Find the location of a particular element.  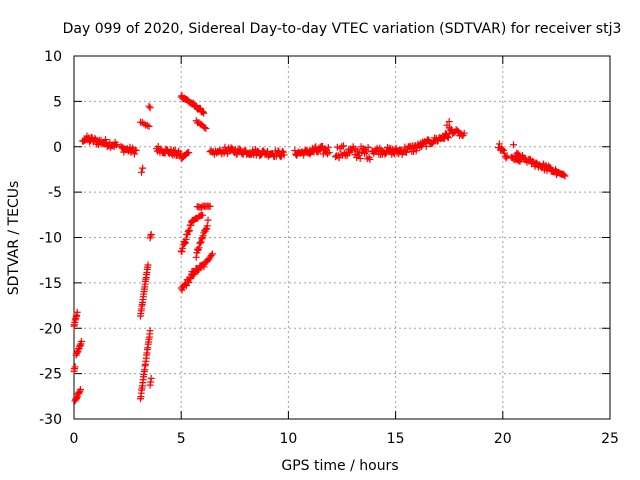

y-tick-label: -15 is located at coordinates (50, 284).